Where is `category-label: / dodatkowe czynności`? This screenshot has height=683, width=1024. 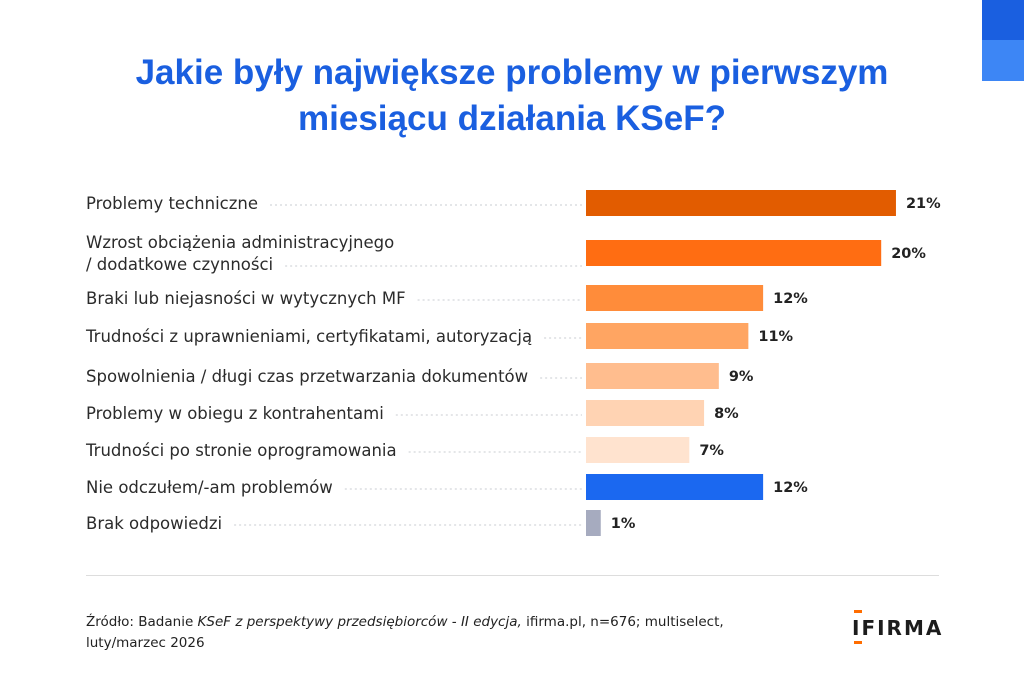 category-label: / dodatkowe czynności is located at coordinates (179, 264).